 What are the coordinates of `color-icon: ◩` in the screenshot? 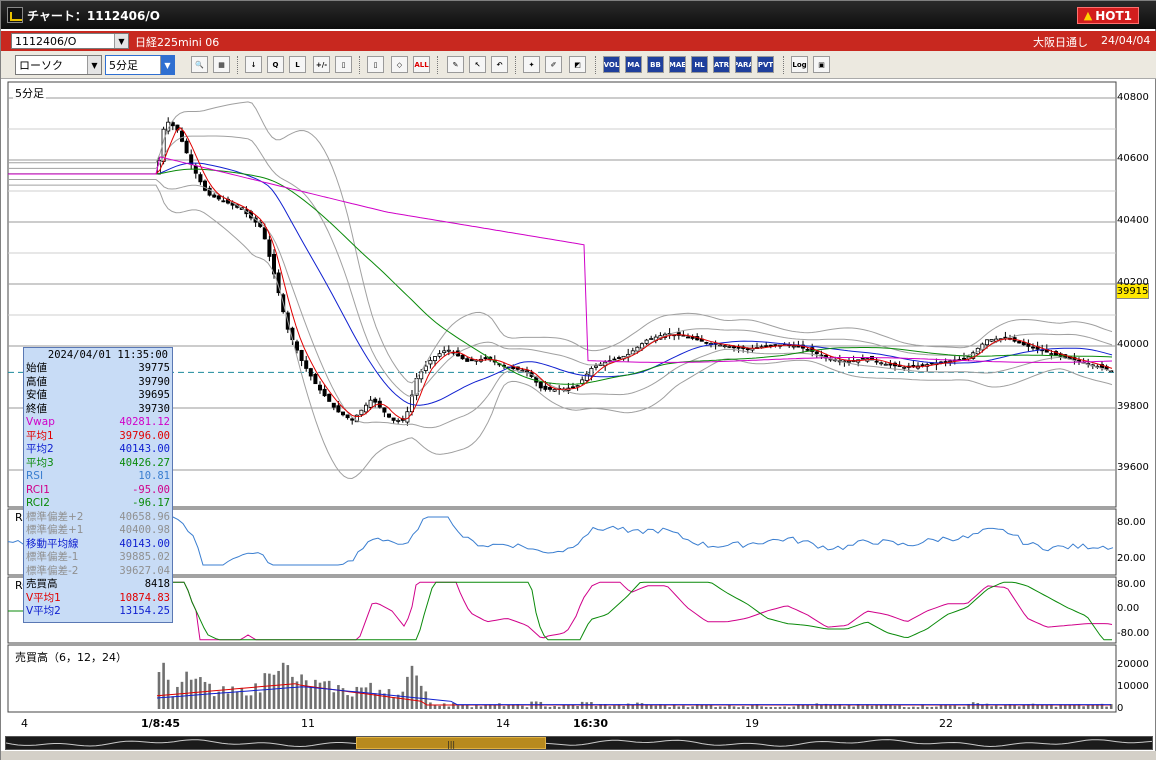 It's located at (577, 64).